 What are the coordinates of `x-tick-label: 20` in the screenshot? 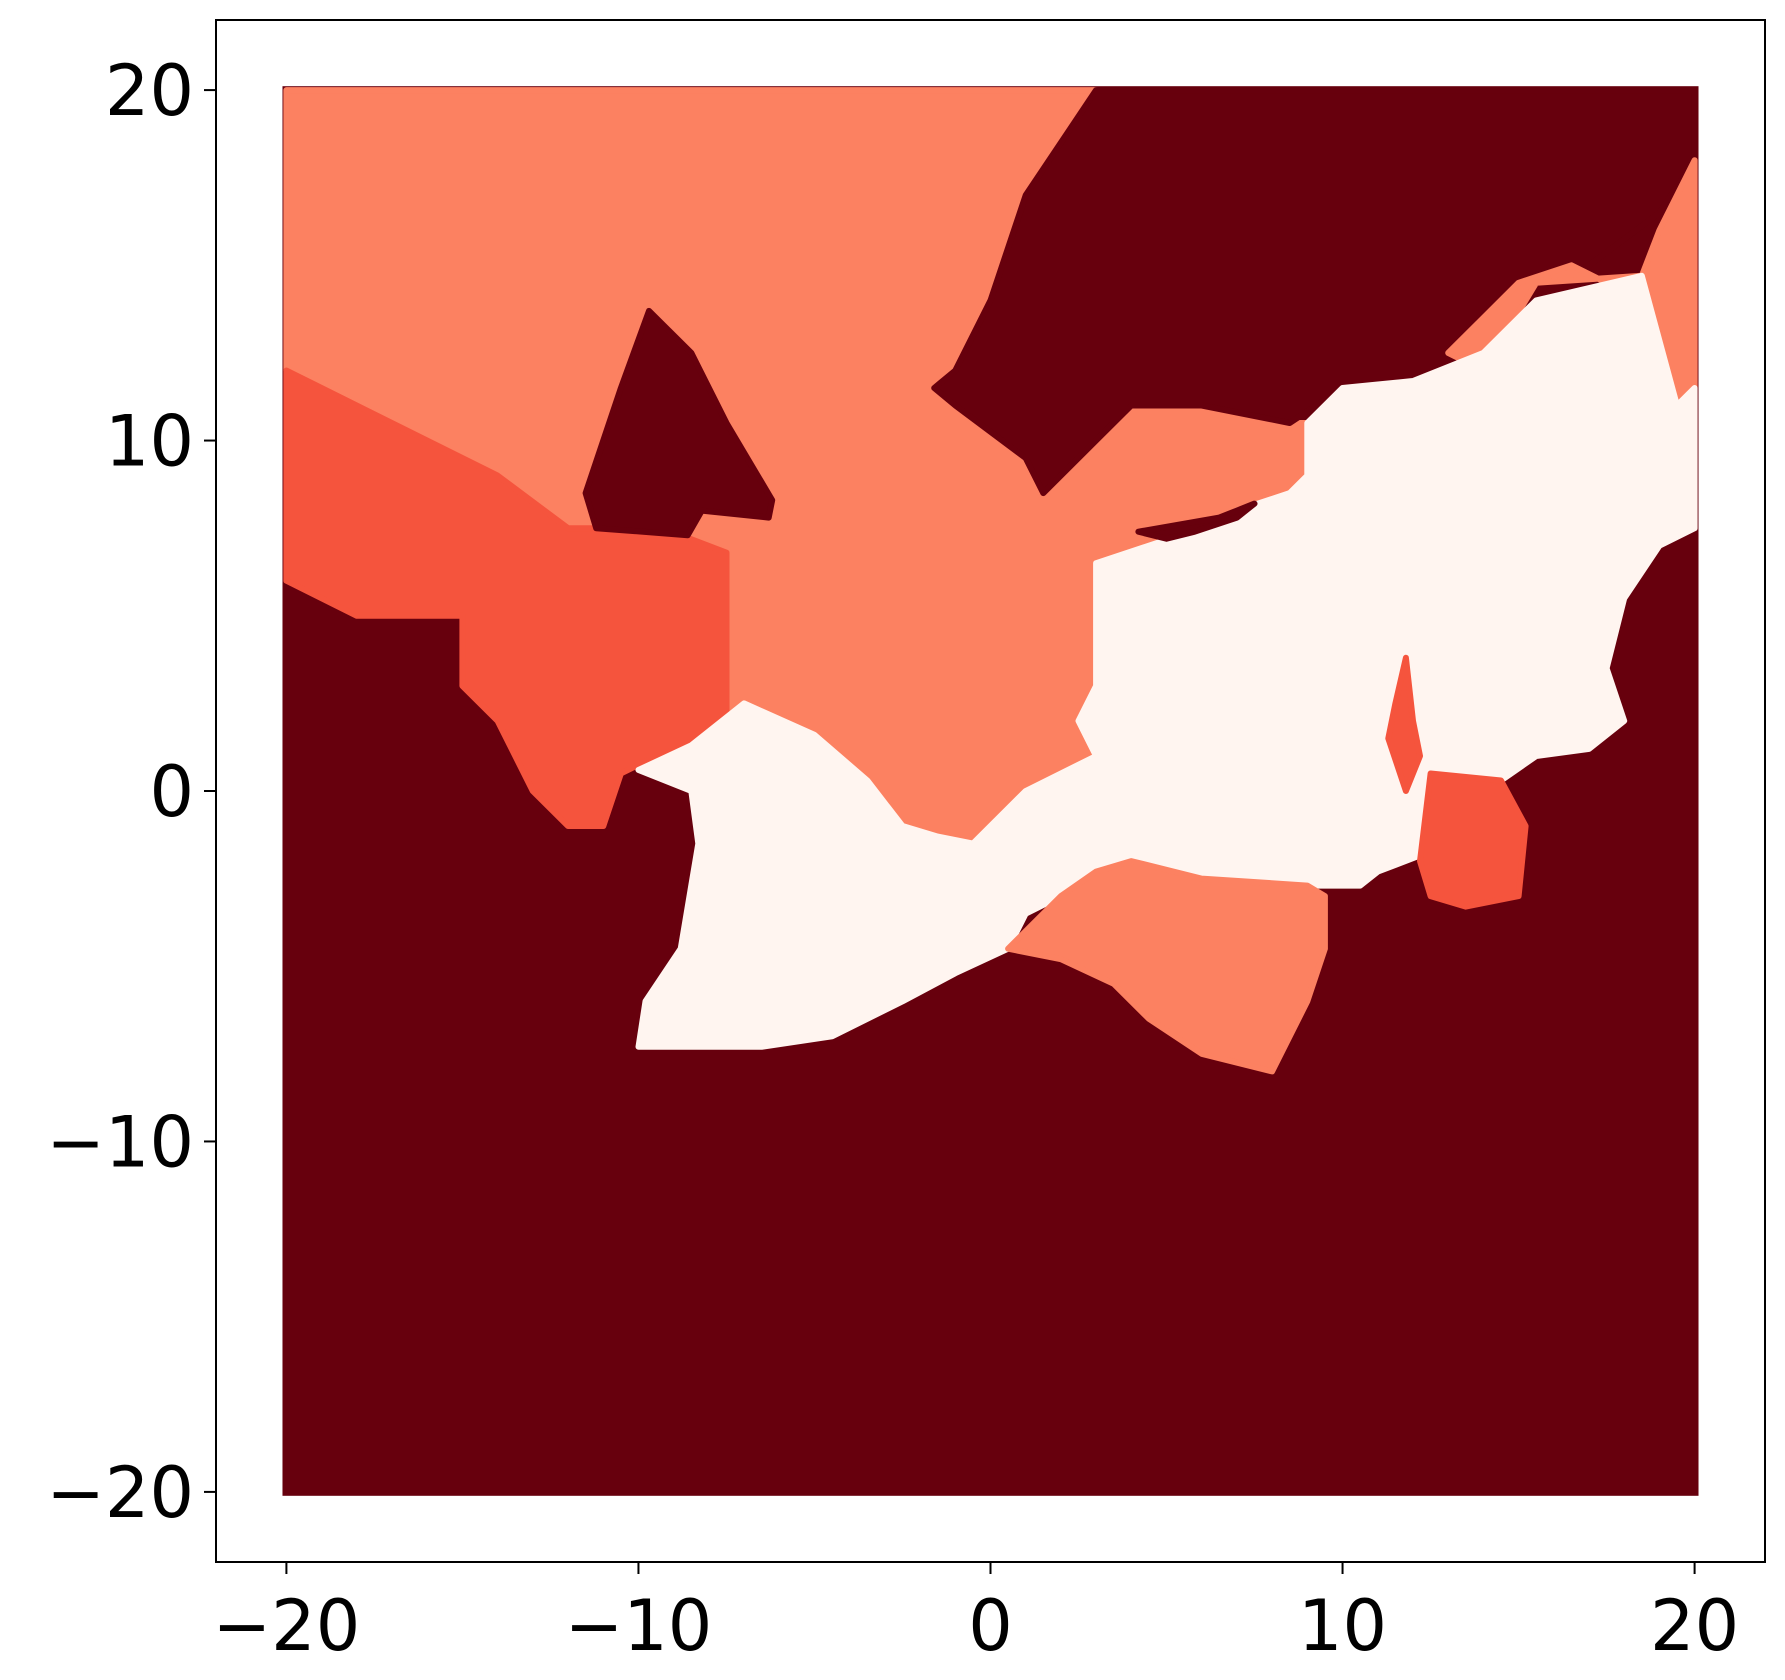 It's located at (1694, 1626).